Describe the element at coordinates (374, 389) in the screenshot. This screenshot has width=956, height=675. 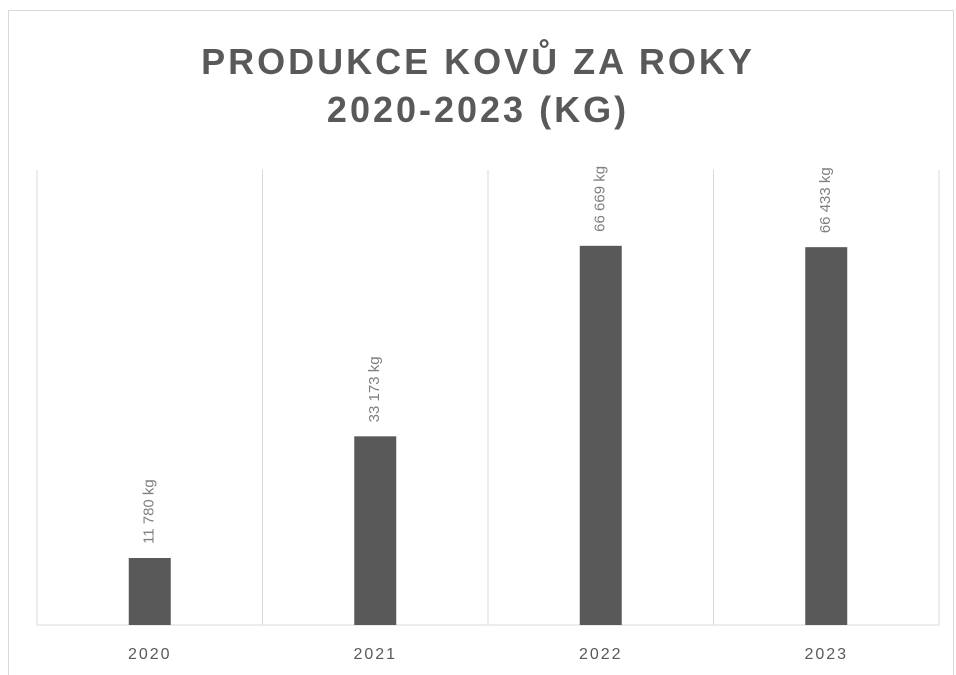
I see `data-label: 33 173 kg` at that location.